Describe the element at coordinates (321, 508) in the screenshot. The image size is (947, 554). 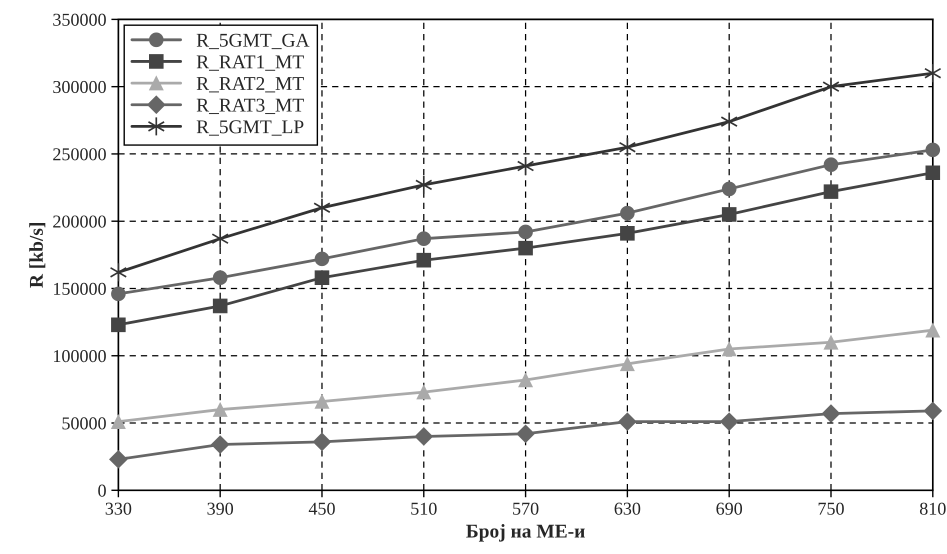
I see `x-tick-label: 450` at that location.